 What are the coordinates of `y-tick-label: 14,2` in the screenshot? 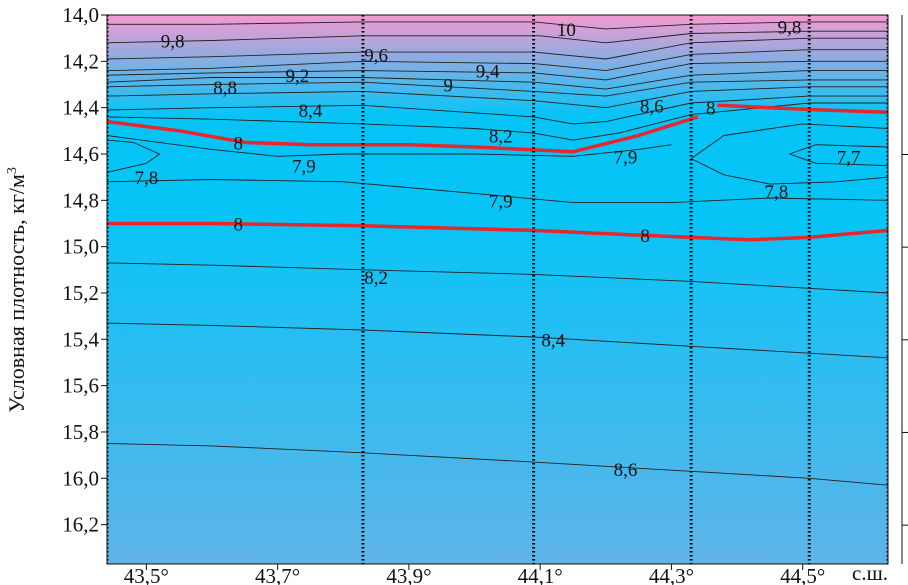 It's located at (80, 61).